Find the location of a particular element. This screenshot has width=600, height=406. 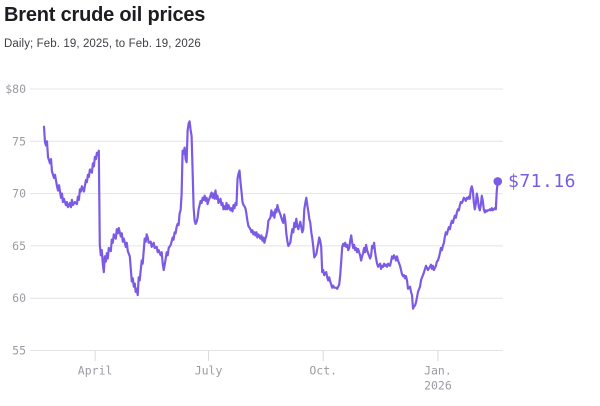

chart-title: Brent crude oil prices is located at coordinates (105, 15).